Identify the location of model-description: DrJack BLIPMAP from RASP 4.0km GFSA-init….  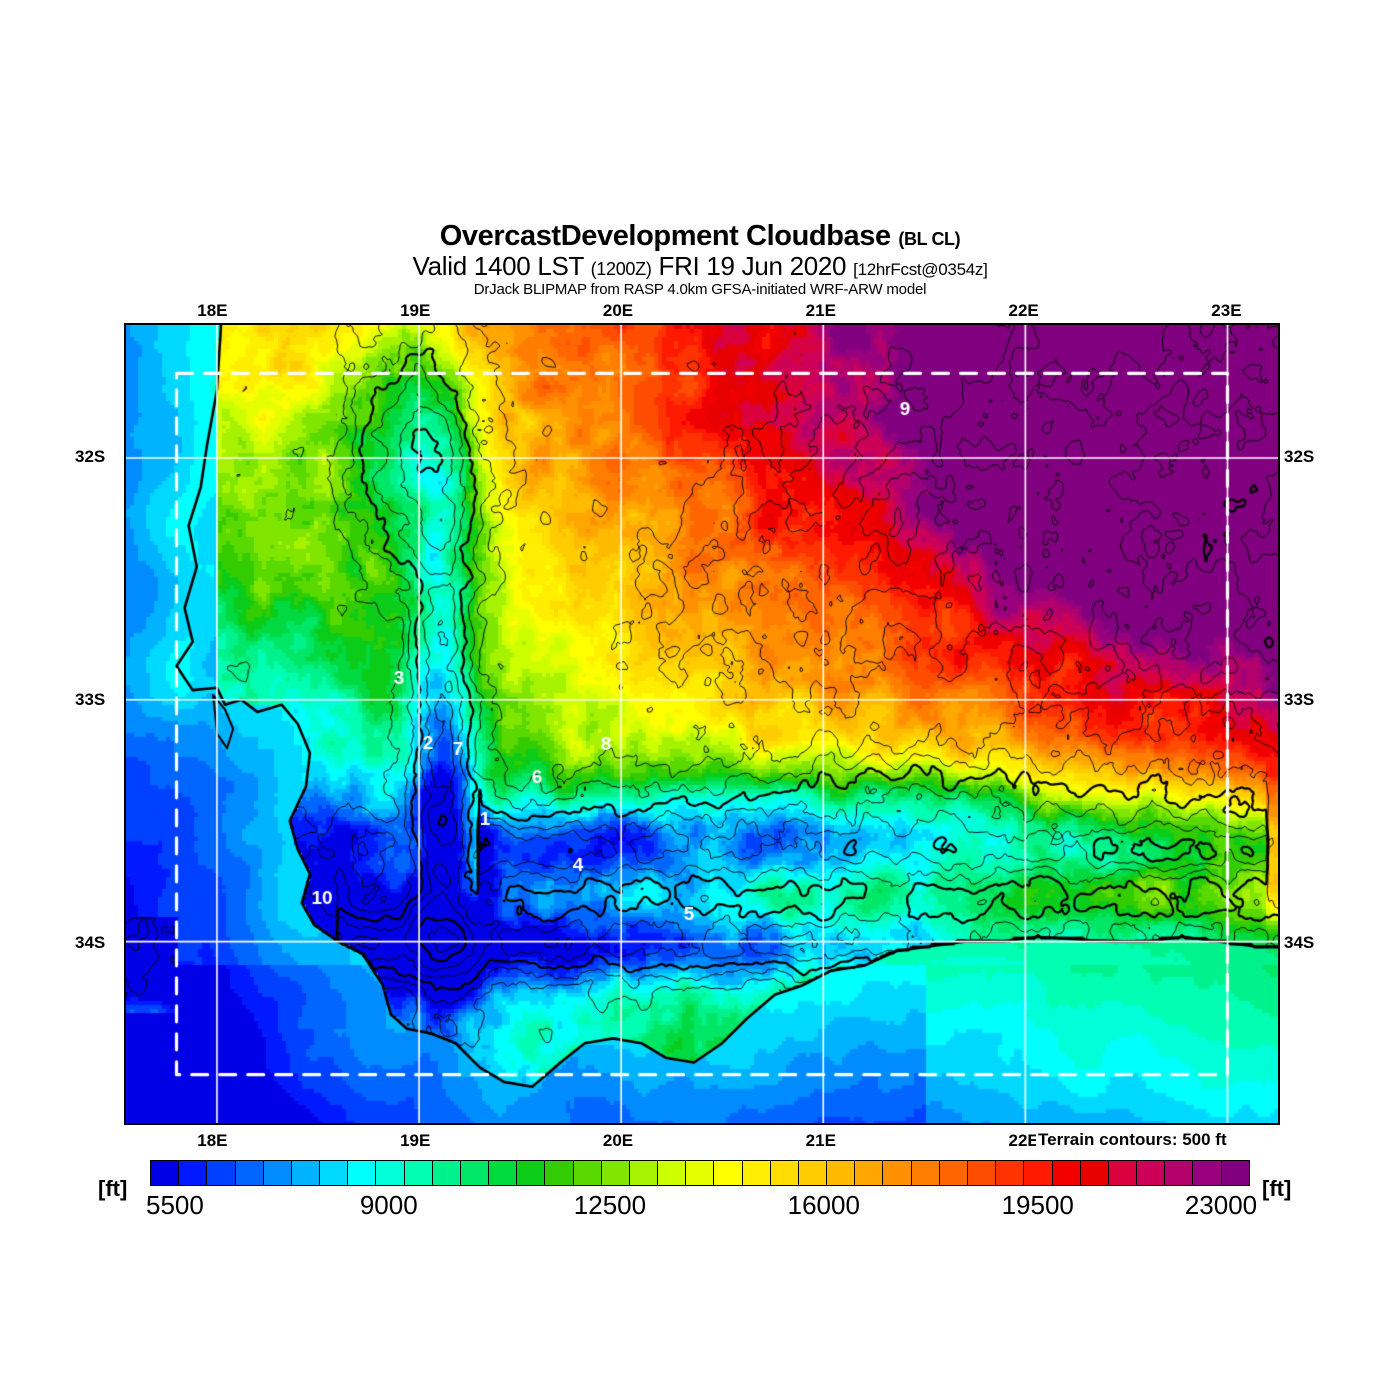
(700, 289).